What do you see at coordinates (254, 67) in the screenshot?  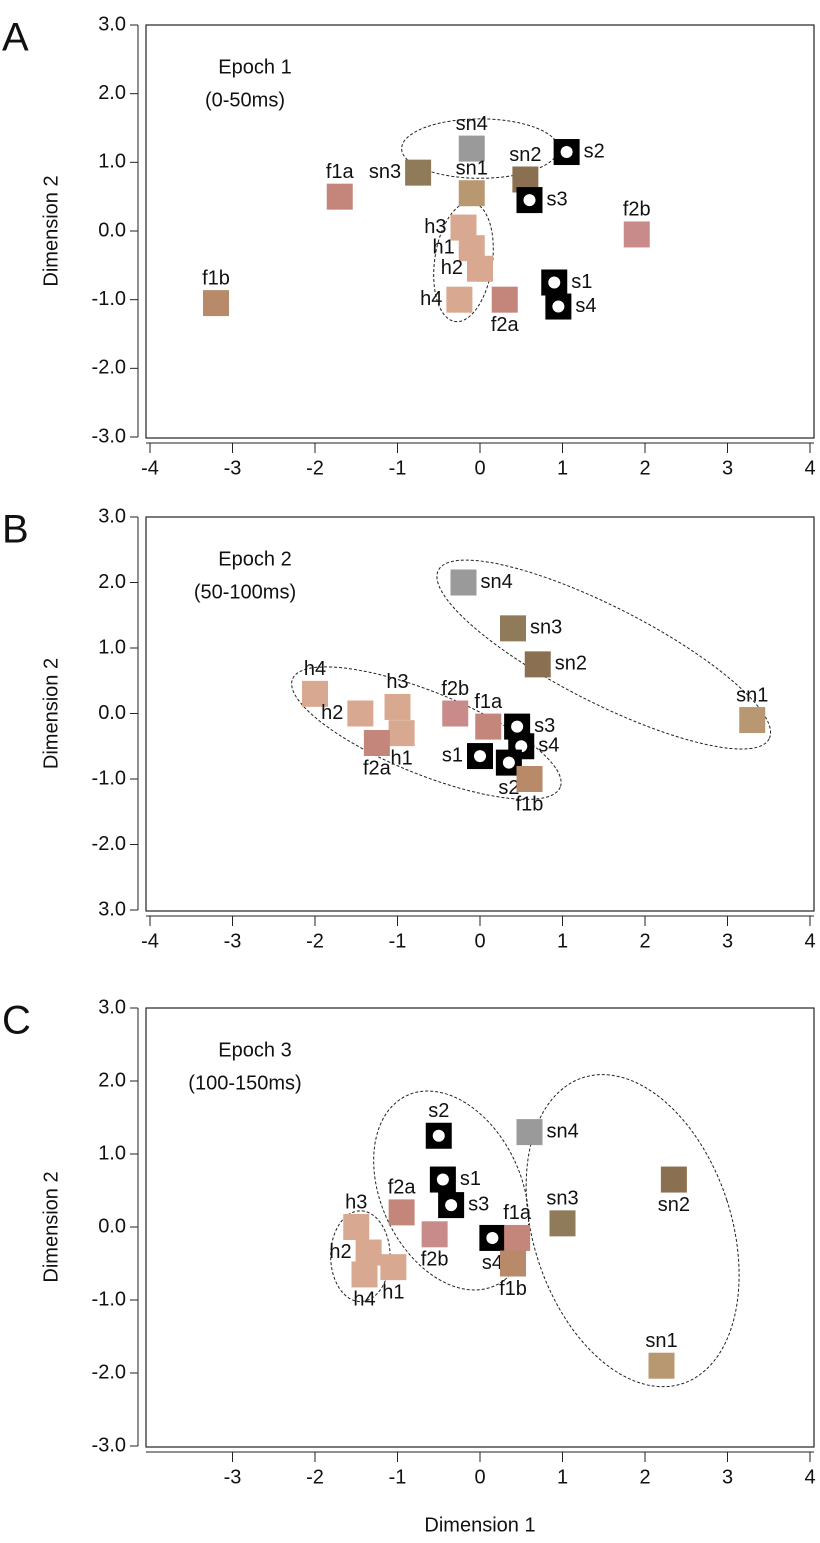 I see `epoch-annotation: Epoch 1` at bounding box center [254, 67].